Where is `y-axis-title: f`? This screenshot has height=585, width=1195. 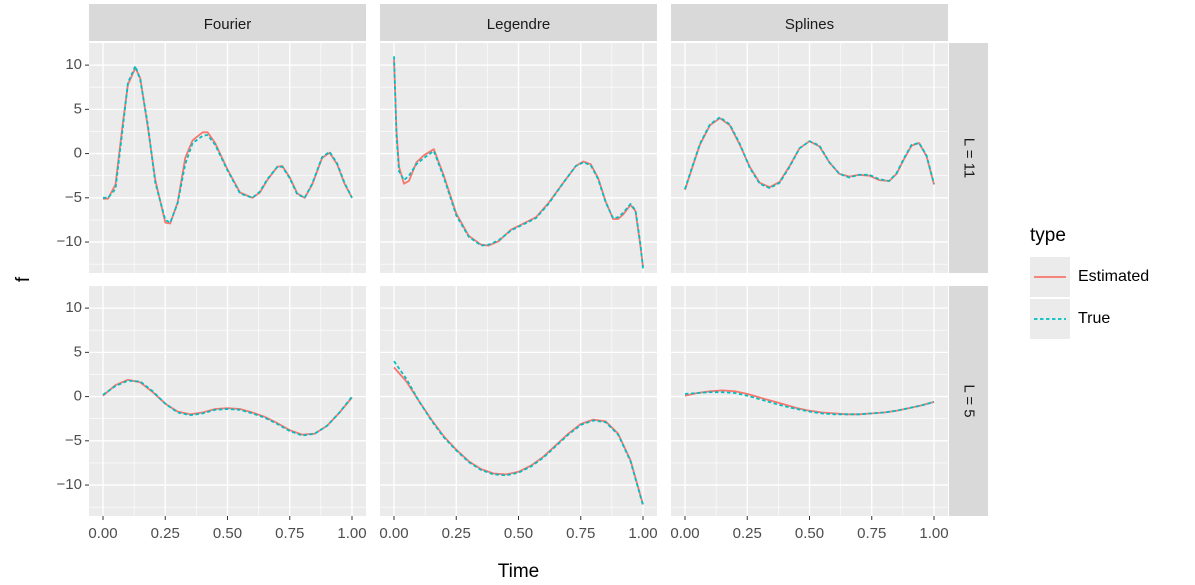
y-axis-title: f is located at coordinates (23, 279).